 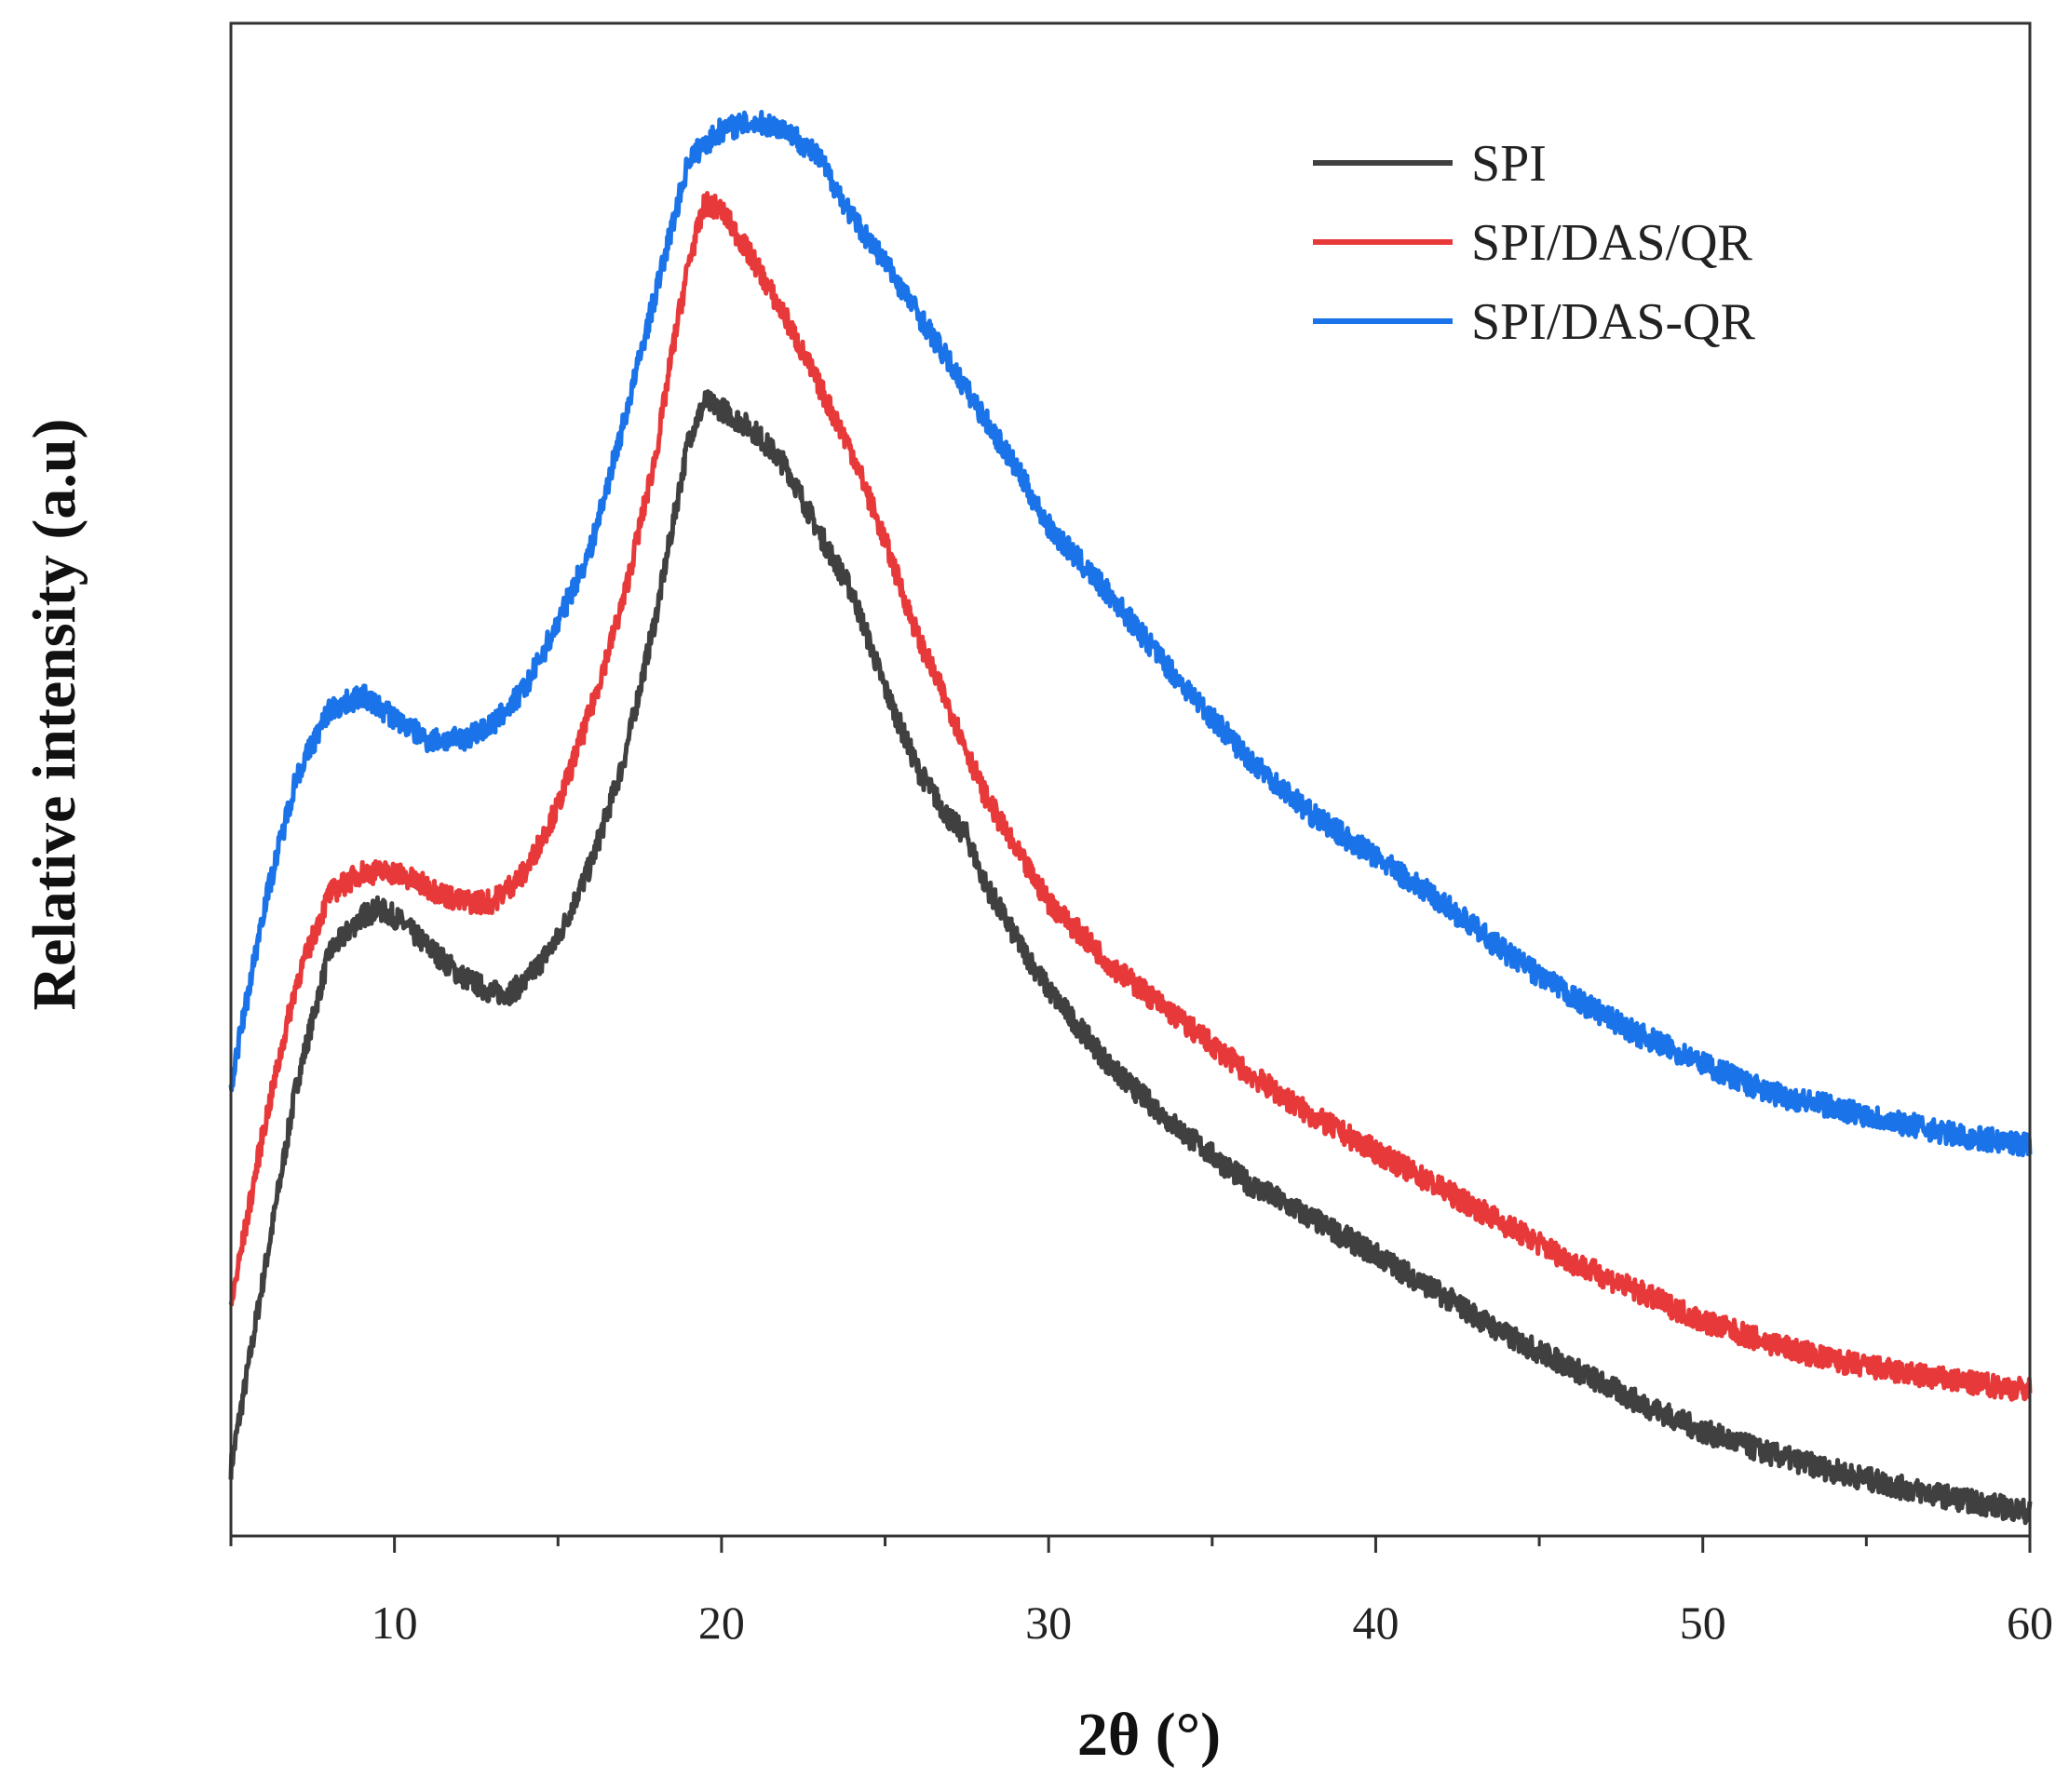 What do you see at coordinates (54, 714) in the screenshot?
I see `y-axis-title: Relative intensity (a.u)` at bounding box center [54, 714].